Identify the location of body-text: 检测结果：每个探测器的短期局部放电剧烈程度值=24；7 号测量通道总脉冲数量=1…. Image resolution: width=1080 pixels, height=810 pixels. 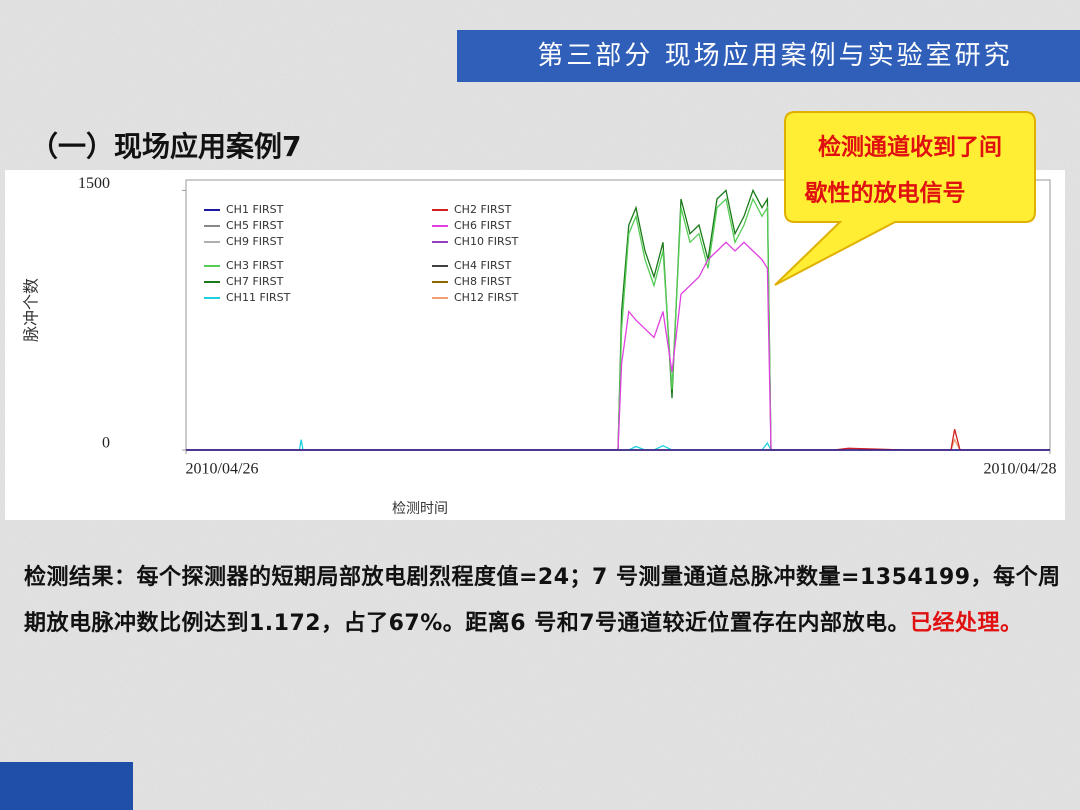
(544, 601).